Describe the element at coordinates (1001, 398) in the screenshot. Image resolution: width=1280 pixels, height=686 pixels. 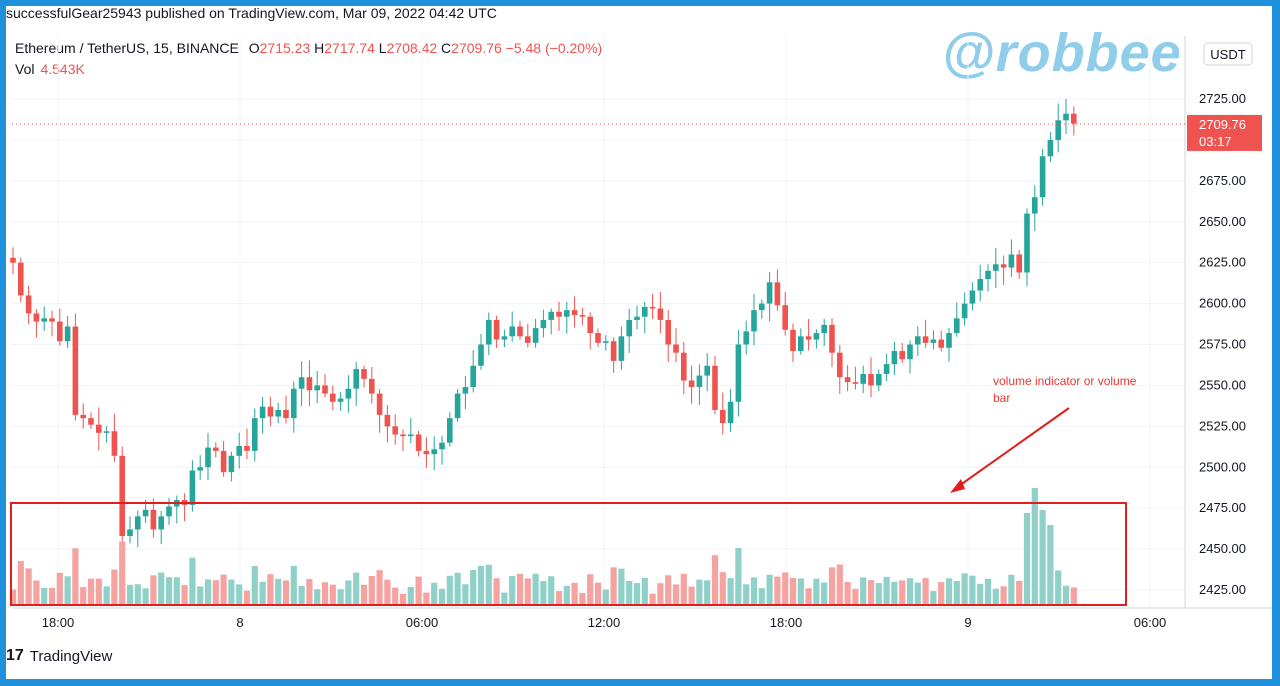
I see `annotation-text: bar` at that location.